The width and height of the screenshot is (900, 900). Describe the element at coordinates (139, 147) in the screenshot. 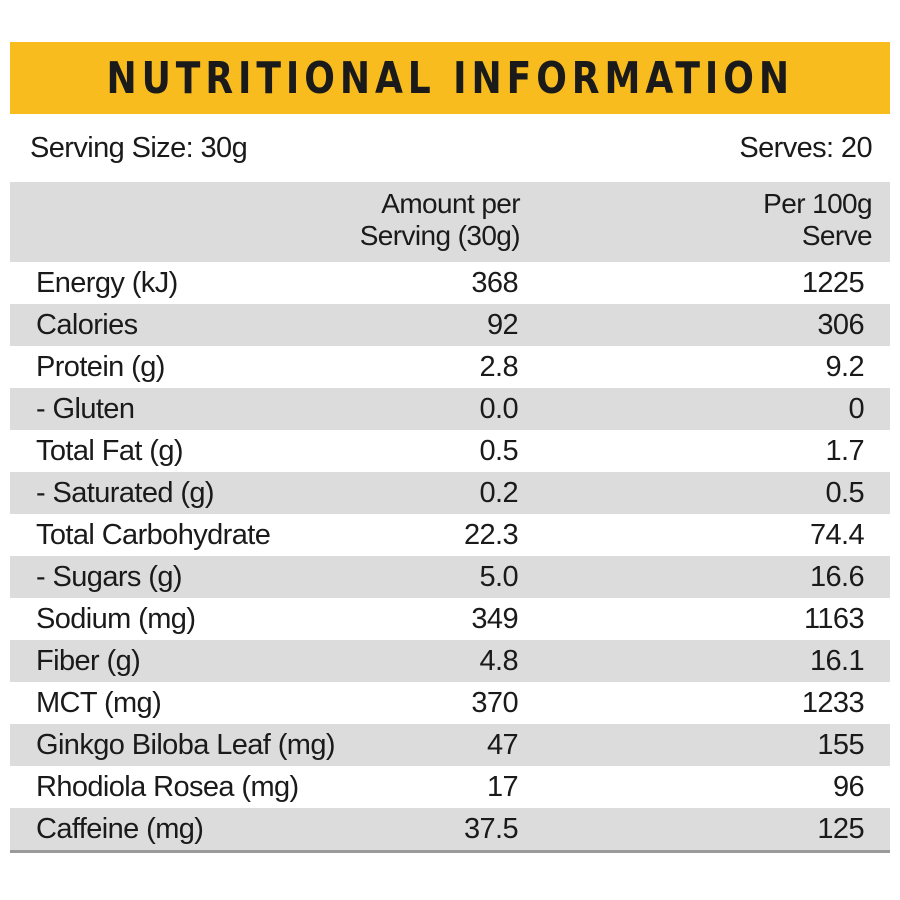

I see `serving-size: Serving Size: 30g` at that location.